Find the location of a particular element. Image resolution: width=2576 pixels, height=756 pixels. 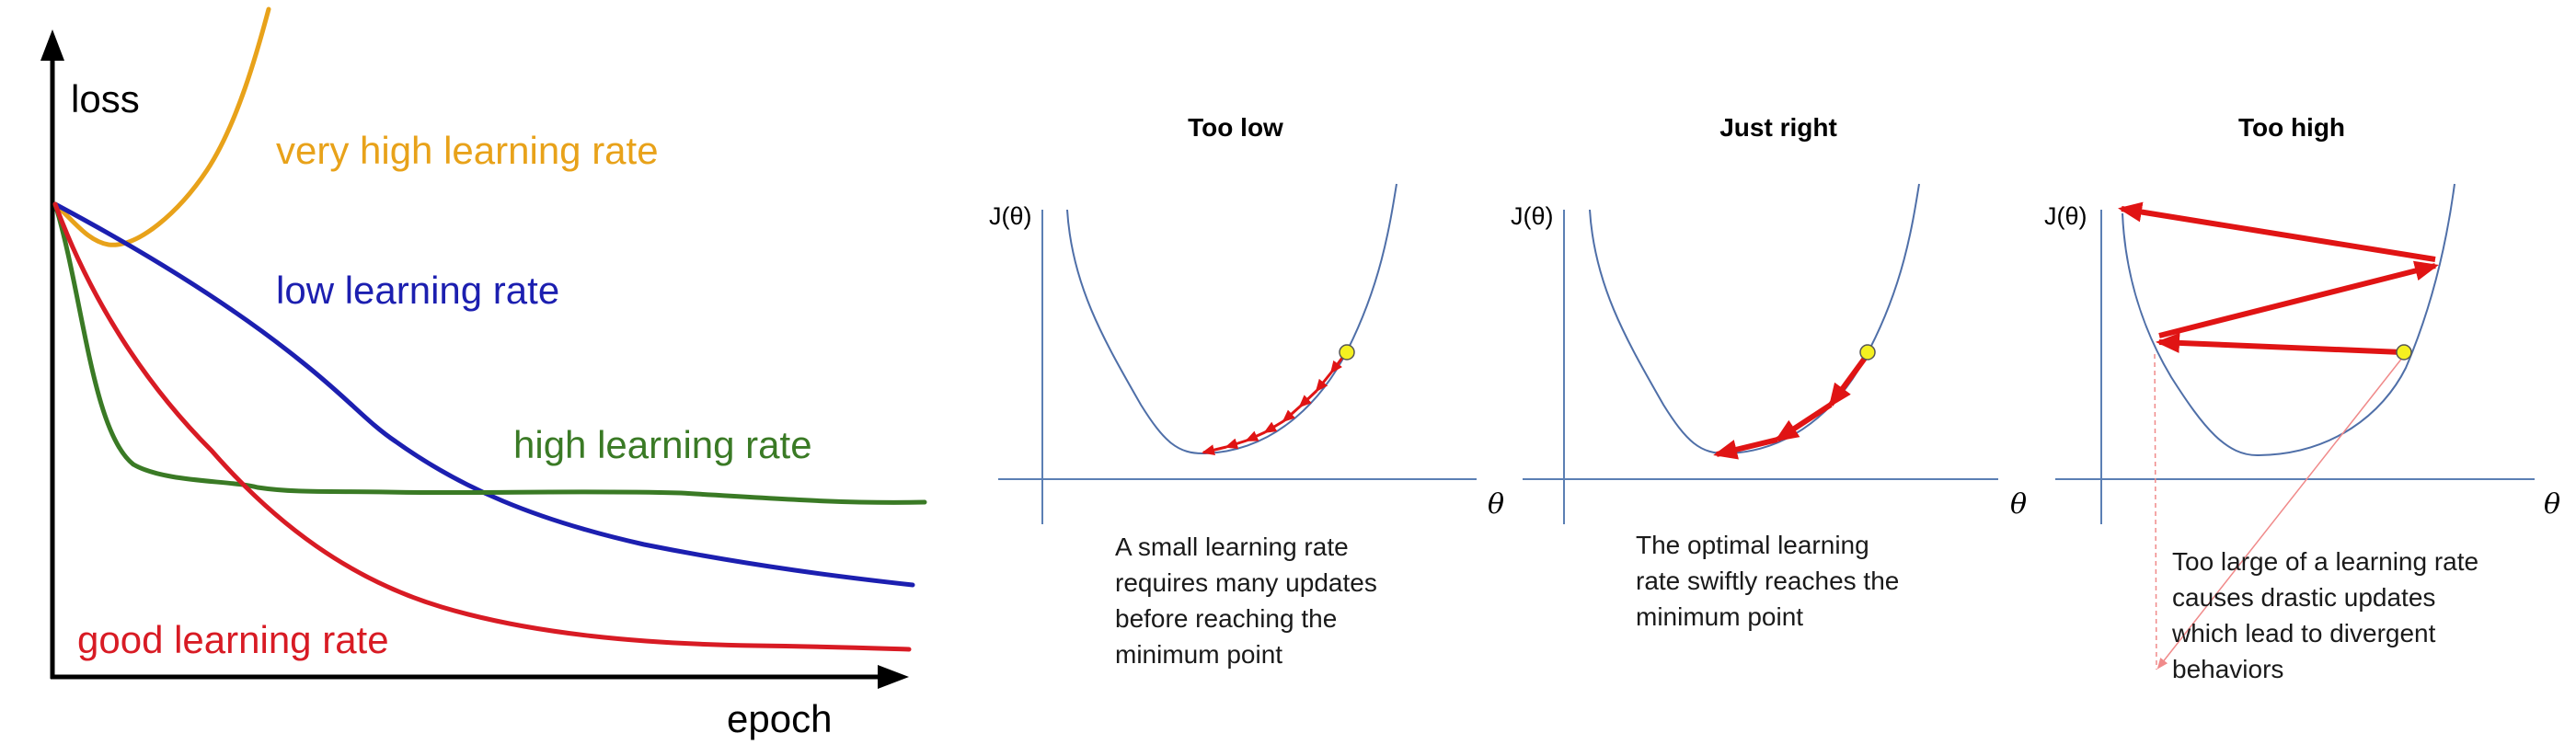

legend-very-high-lr: very high learning rate is located at coordinates (467, 150).